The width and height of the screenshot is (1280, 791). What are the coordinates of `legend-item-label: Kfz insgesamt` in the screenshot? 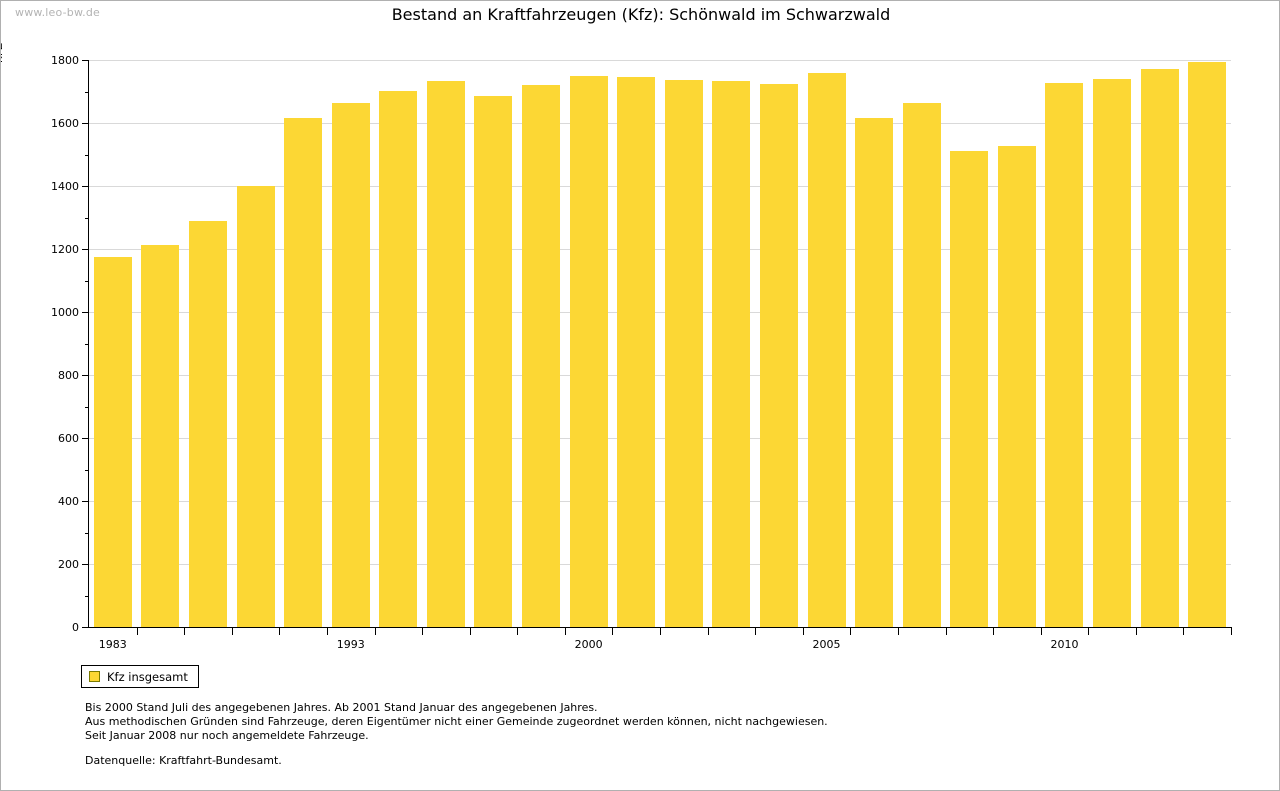 It's located at (147, 676).